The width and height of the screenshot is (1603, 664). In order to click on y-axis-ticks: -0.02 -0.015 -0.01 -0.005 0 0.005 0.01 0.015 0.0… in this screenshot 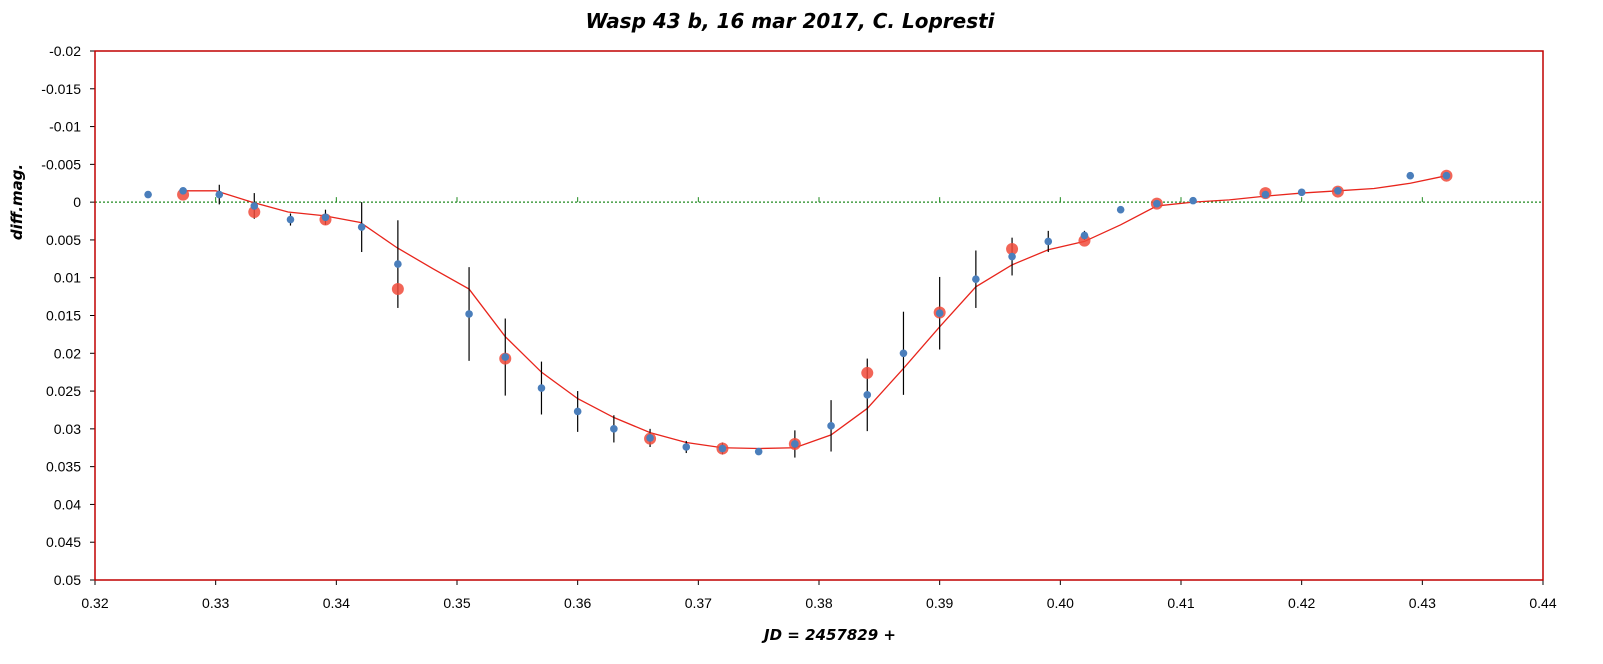, I will do `click(68, 315)`.